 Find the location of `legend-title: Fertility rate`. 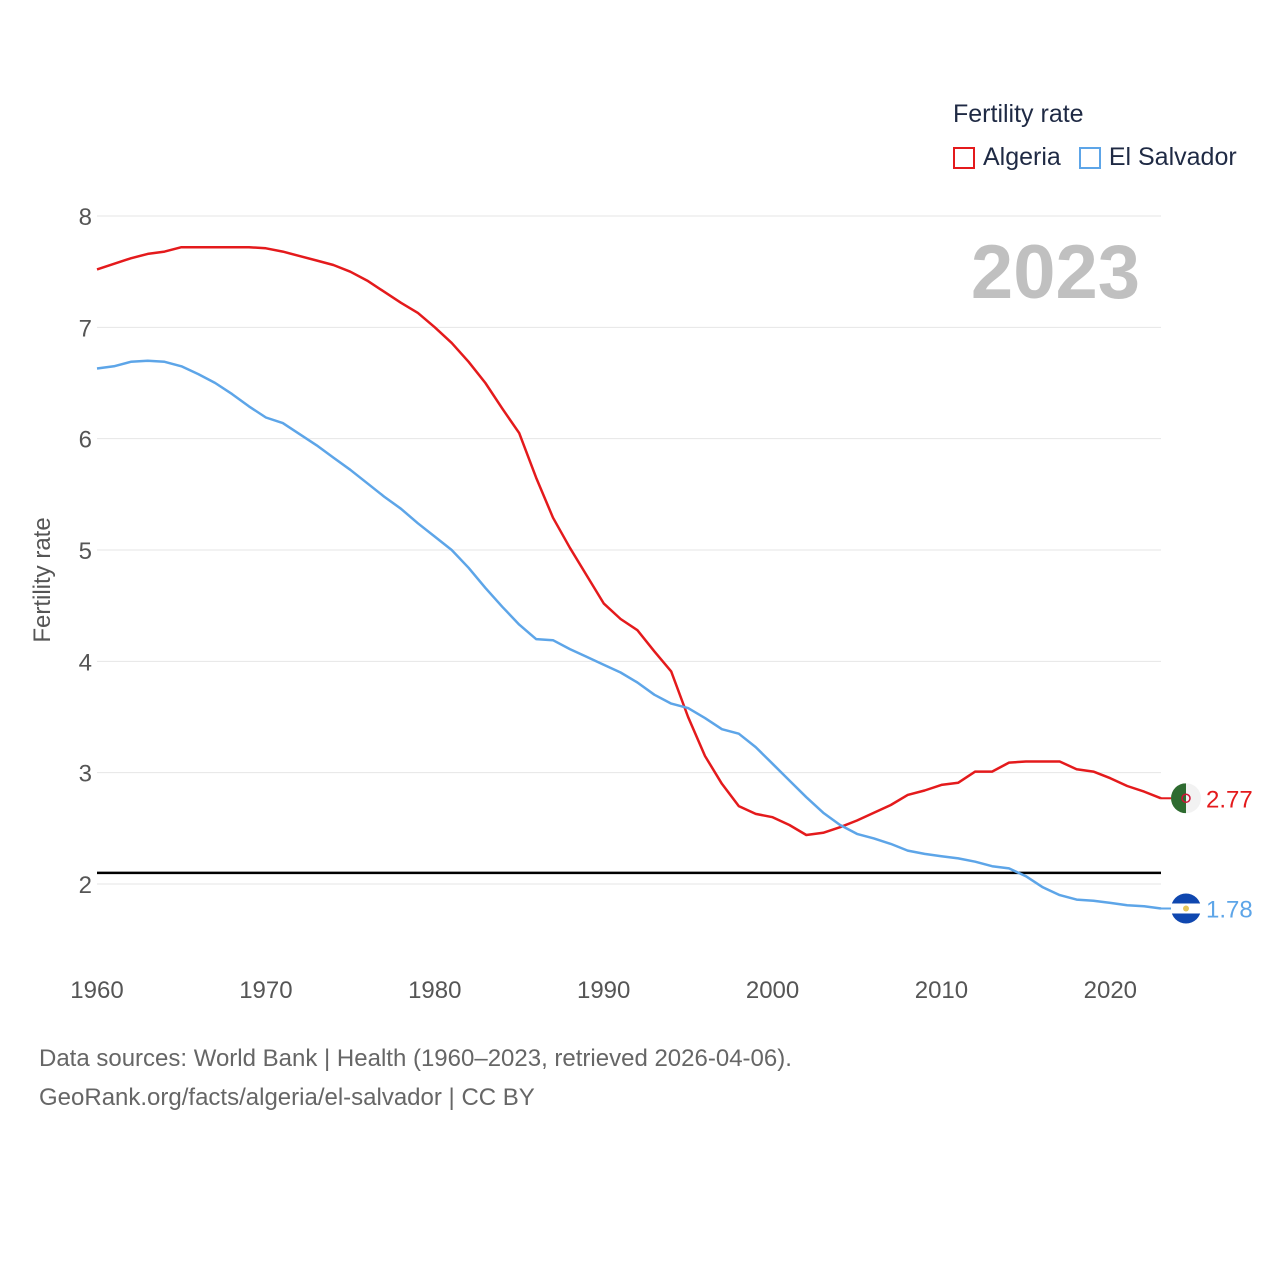

legend-title: Fertility rate is located at coordinates (1018, 114).